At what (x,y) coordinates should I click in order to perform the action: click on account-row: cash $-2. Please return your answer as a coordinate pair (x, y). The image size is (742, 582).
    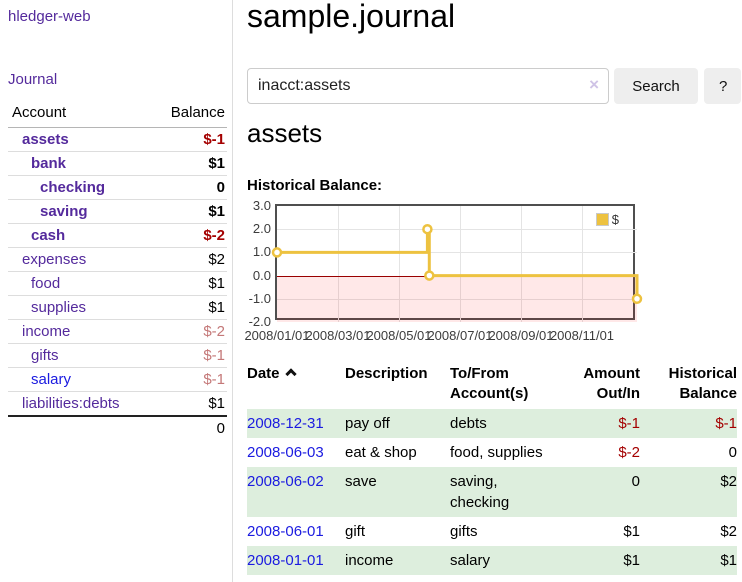
    Looking at the image, I should click on (117, 235).